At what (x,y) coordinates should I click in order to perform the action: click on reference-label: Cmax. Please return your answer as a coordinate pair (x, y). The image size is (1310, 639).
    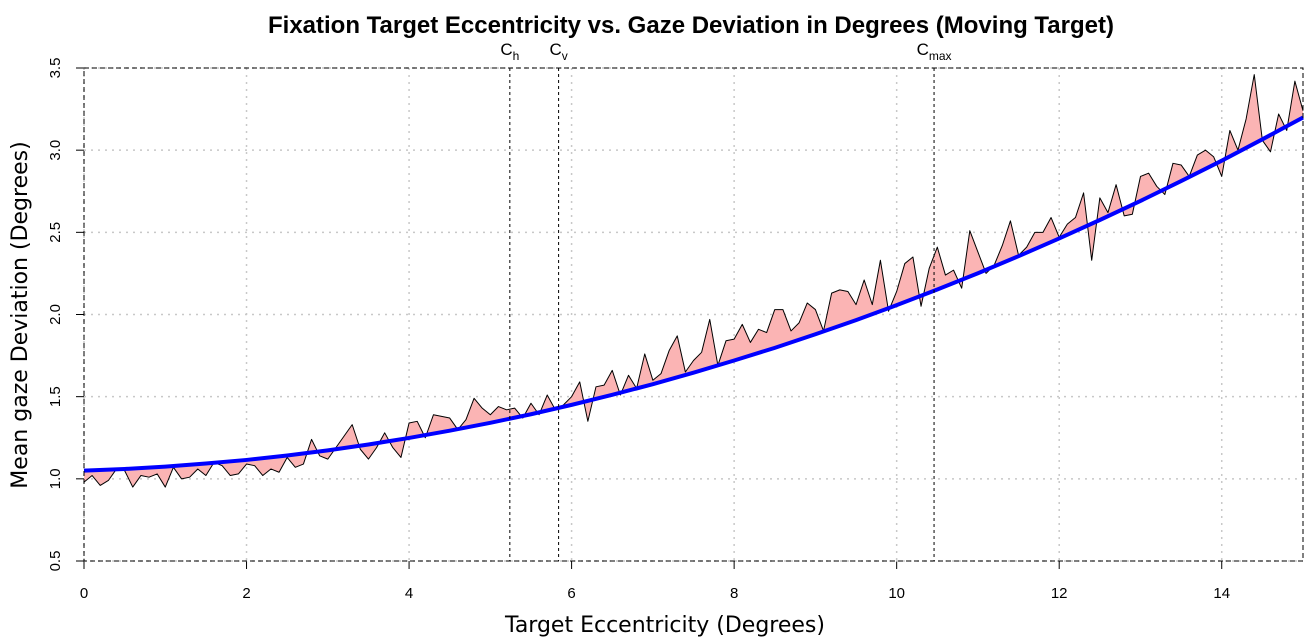
    Looking at the image, I should click on (934, 51).